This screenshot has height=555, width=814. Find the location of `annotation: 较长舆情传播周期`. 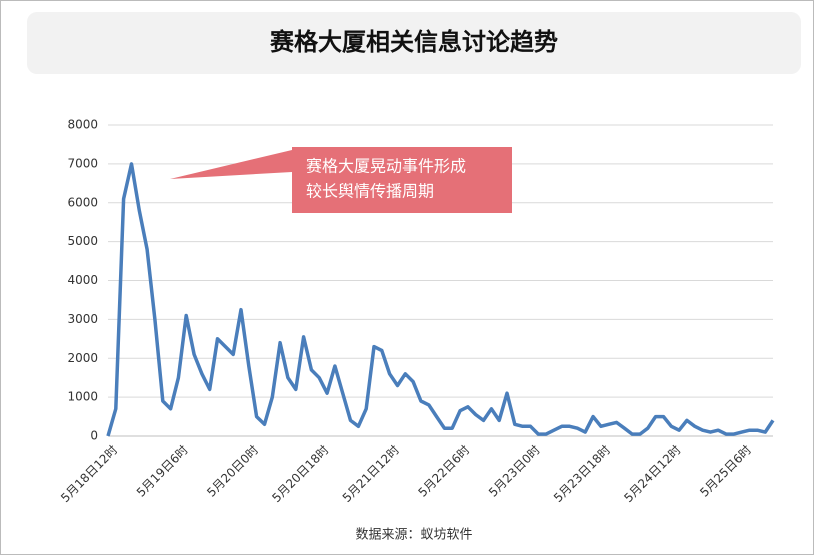

annotation: 较长舆情传播周期 is located at coordinates (370, 191).